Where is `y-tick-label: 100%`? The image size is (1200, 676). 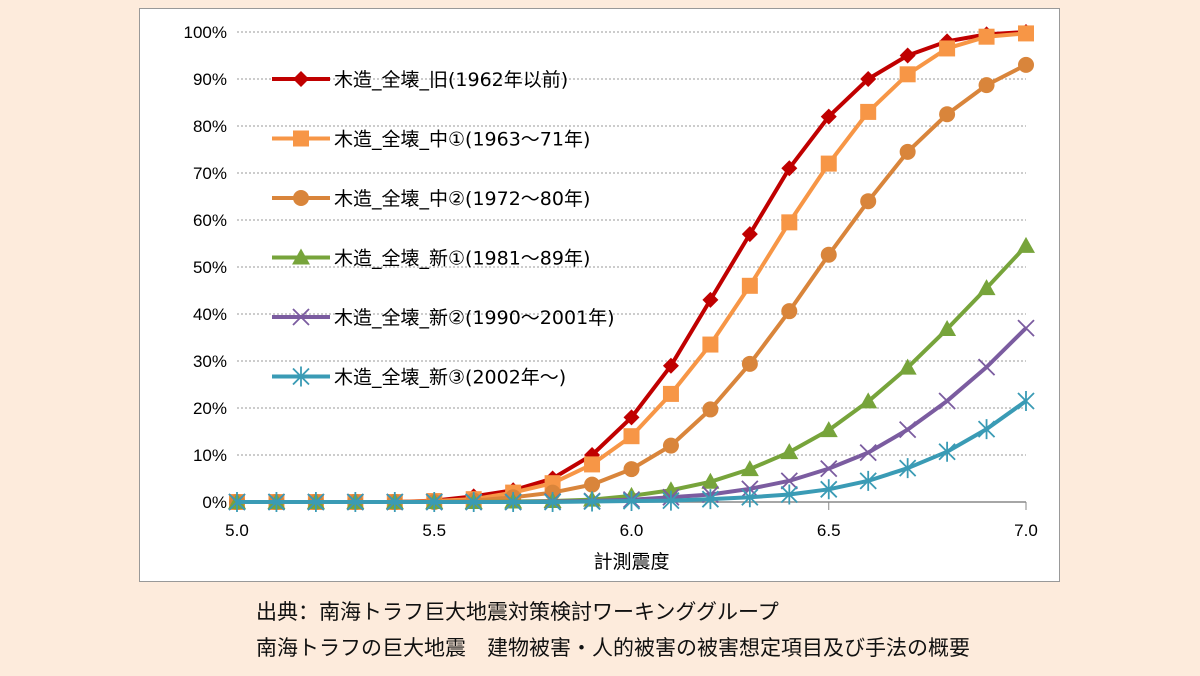
y-tick-label: 100% is located at coordinates (205, 32).